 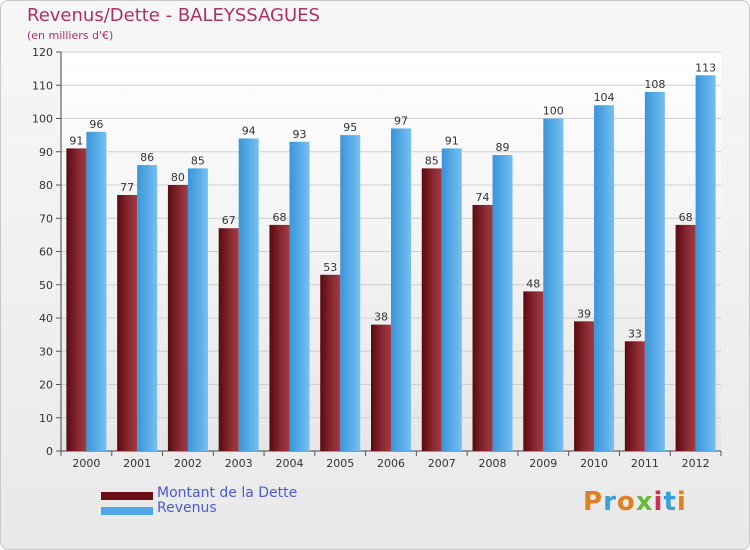 What do you see at coordinates (86, 463) in the screenshot?
I see `x-tick-label: 2000` at bounding box center [86, 463].